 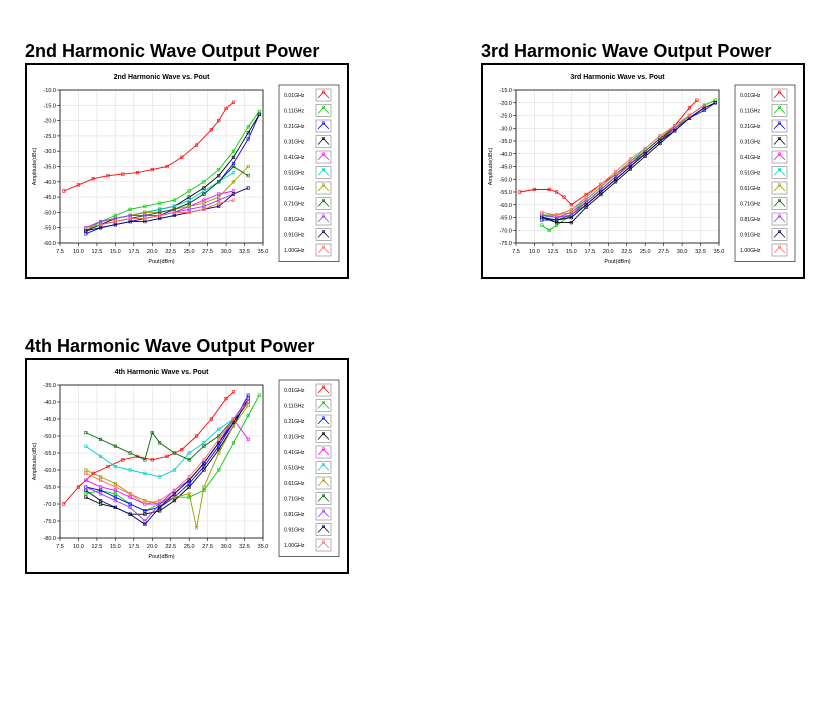 What do you see at coordinates (505, 206) in the screenshot?
I see `y-tick-label: -60.0` at bounding box center [505, 206].